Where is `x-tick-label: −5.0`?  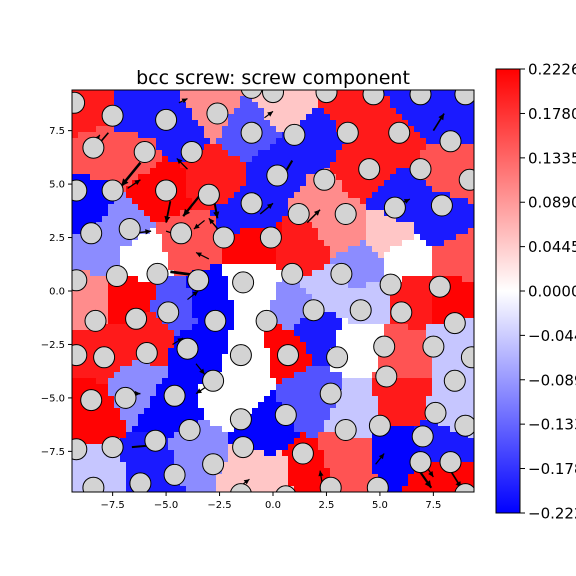
x-tick-label: −5.0 is located at coordinates (166, 505).